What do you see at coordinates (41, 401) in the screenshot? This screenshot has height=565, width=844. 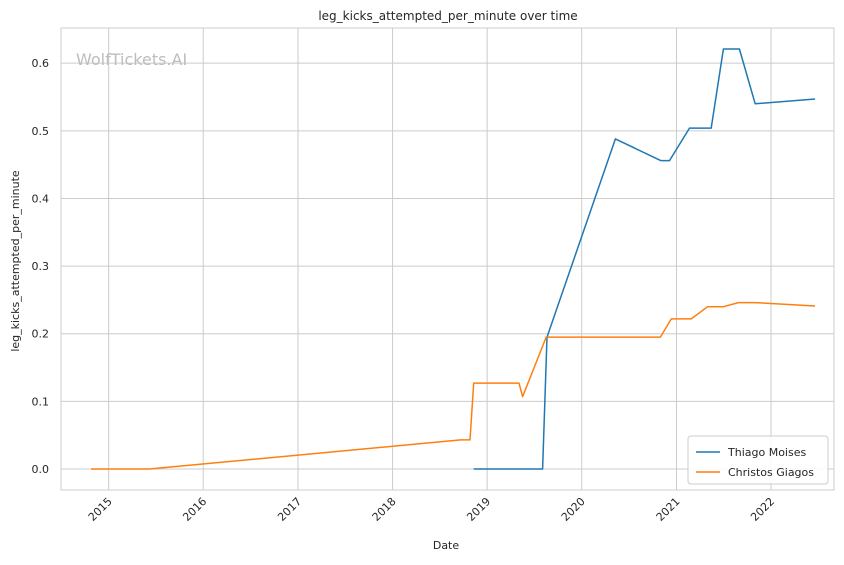 I see `y-tick-label: 0.1` at bounding box center [41, 401].